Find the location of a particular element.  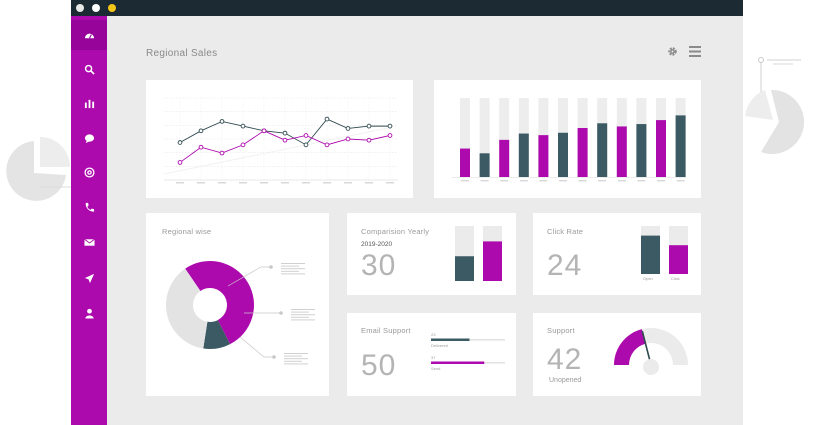

sidebar-item-search is located at coordinates (89, 69).